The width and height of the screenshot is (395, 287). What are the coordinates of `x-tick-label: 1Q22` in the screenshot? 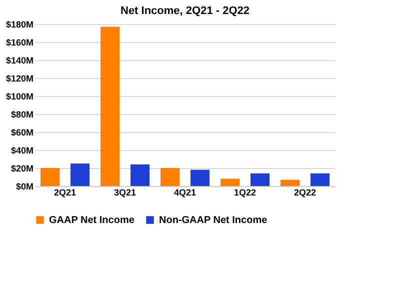 It's located at (245, 193).